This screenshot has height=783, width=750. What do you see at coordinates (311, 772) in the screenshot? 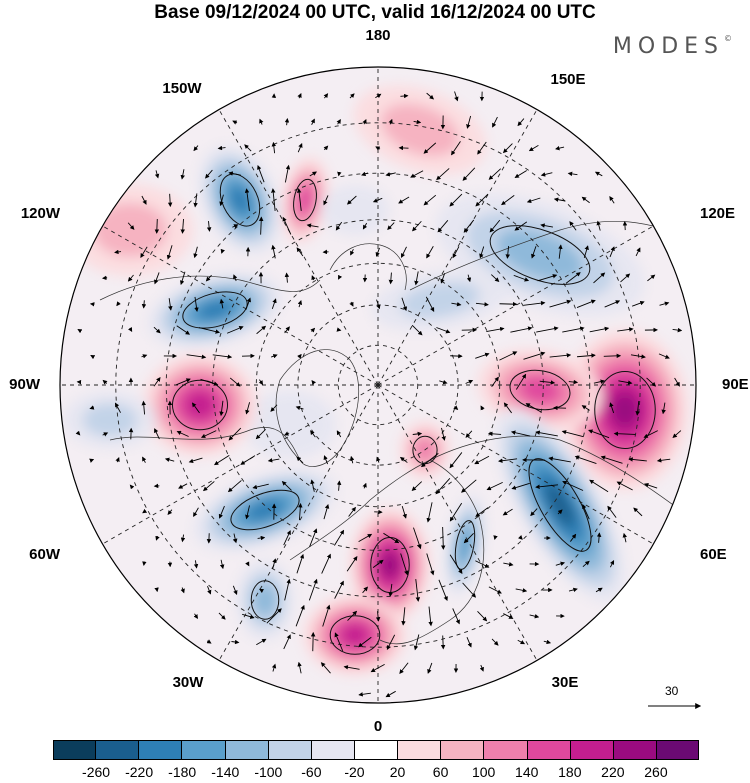
I see `colorbar-tick-label: -60` at bounding box center [311, 772].